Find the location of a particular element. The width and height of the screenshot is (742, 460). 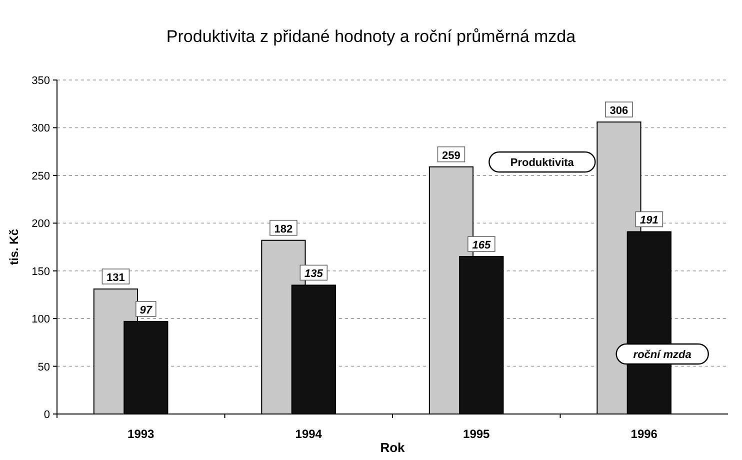

y-tick-label: 200 is located at coordinates (41, 224).